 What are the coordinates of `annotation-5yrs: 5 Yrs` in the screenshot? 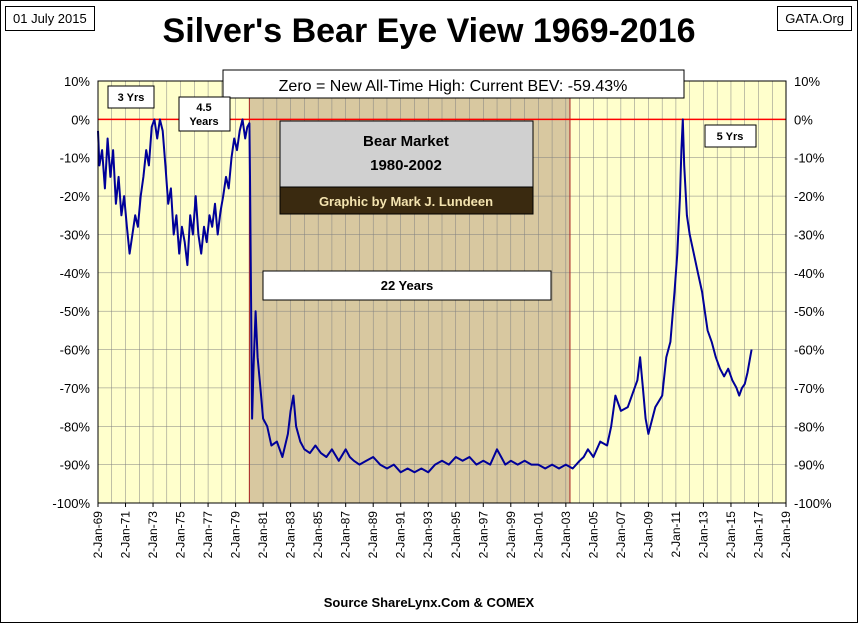 It's located at (730, 136).